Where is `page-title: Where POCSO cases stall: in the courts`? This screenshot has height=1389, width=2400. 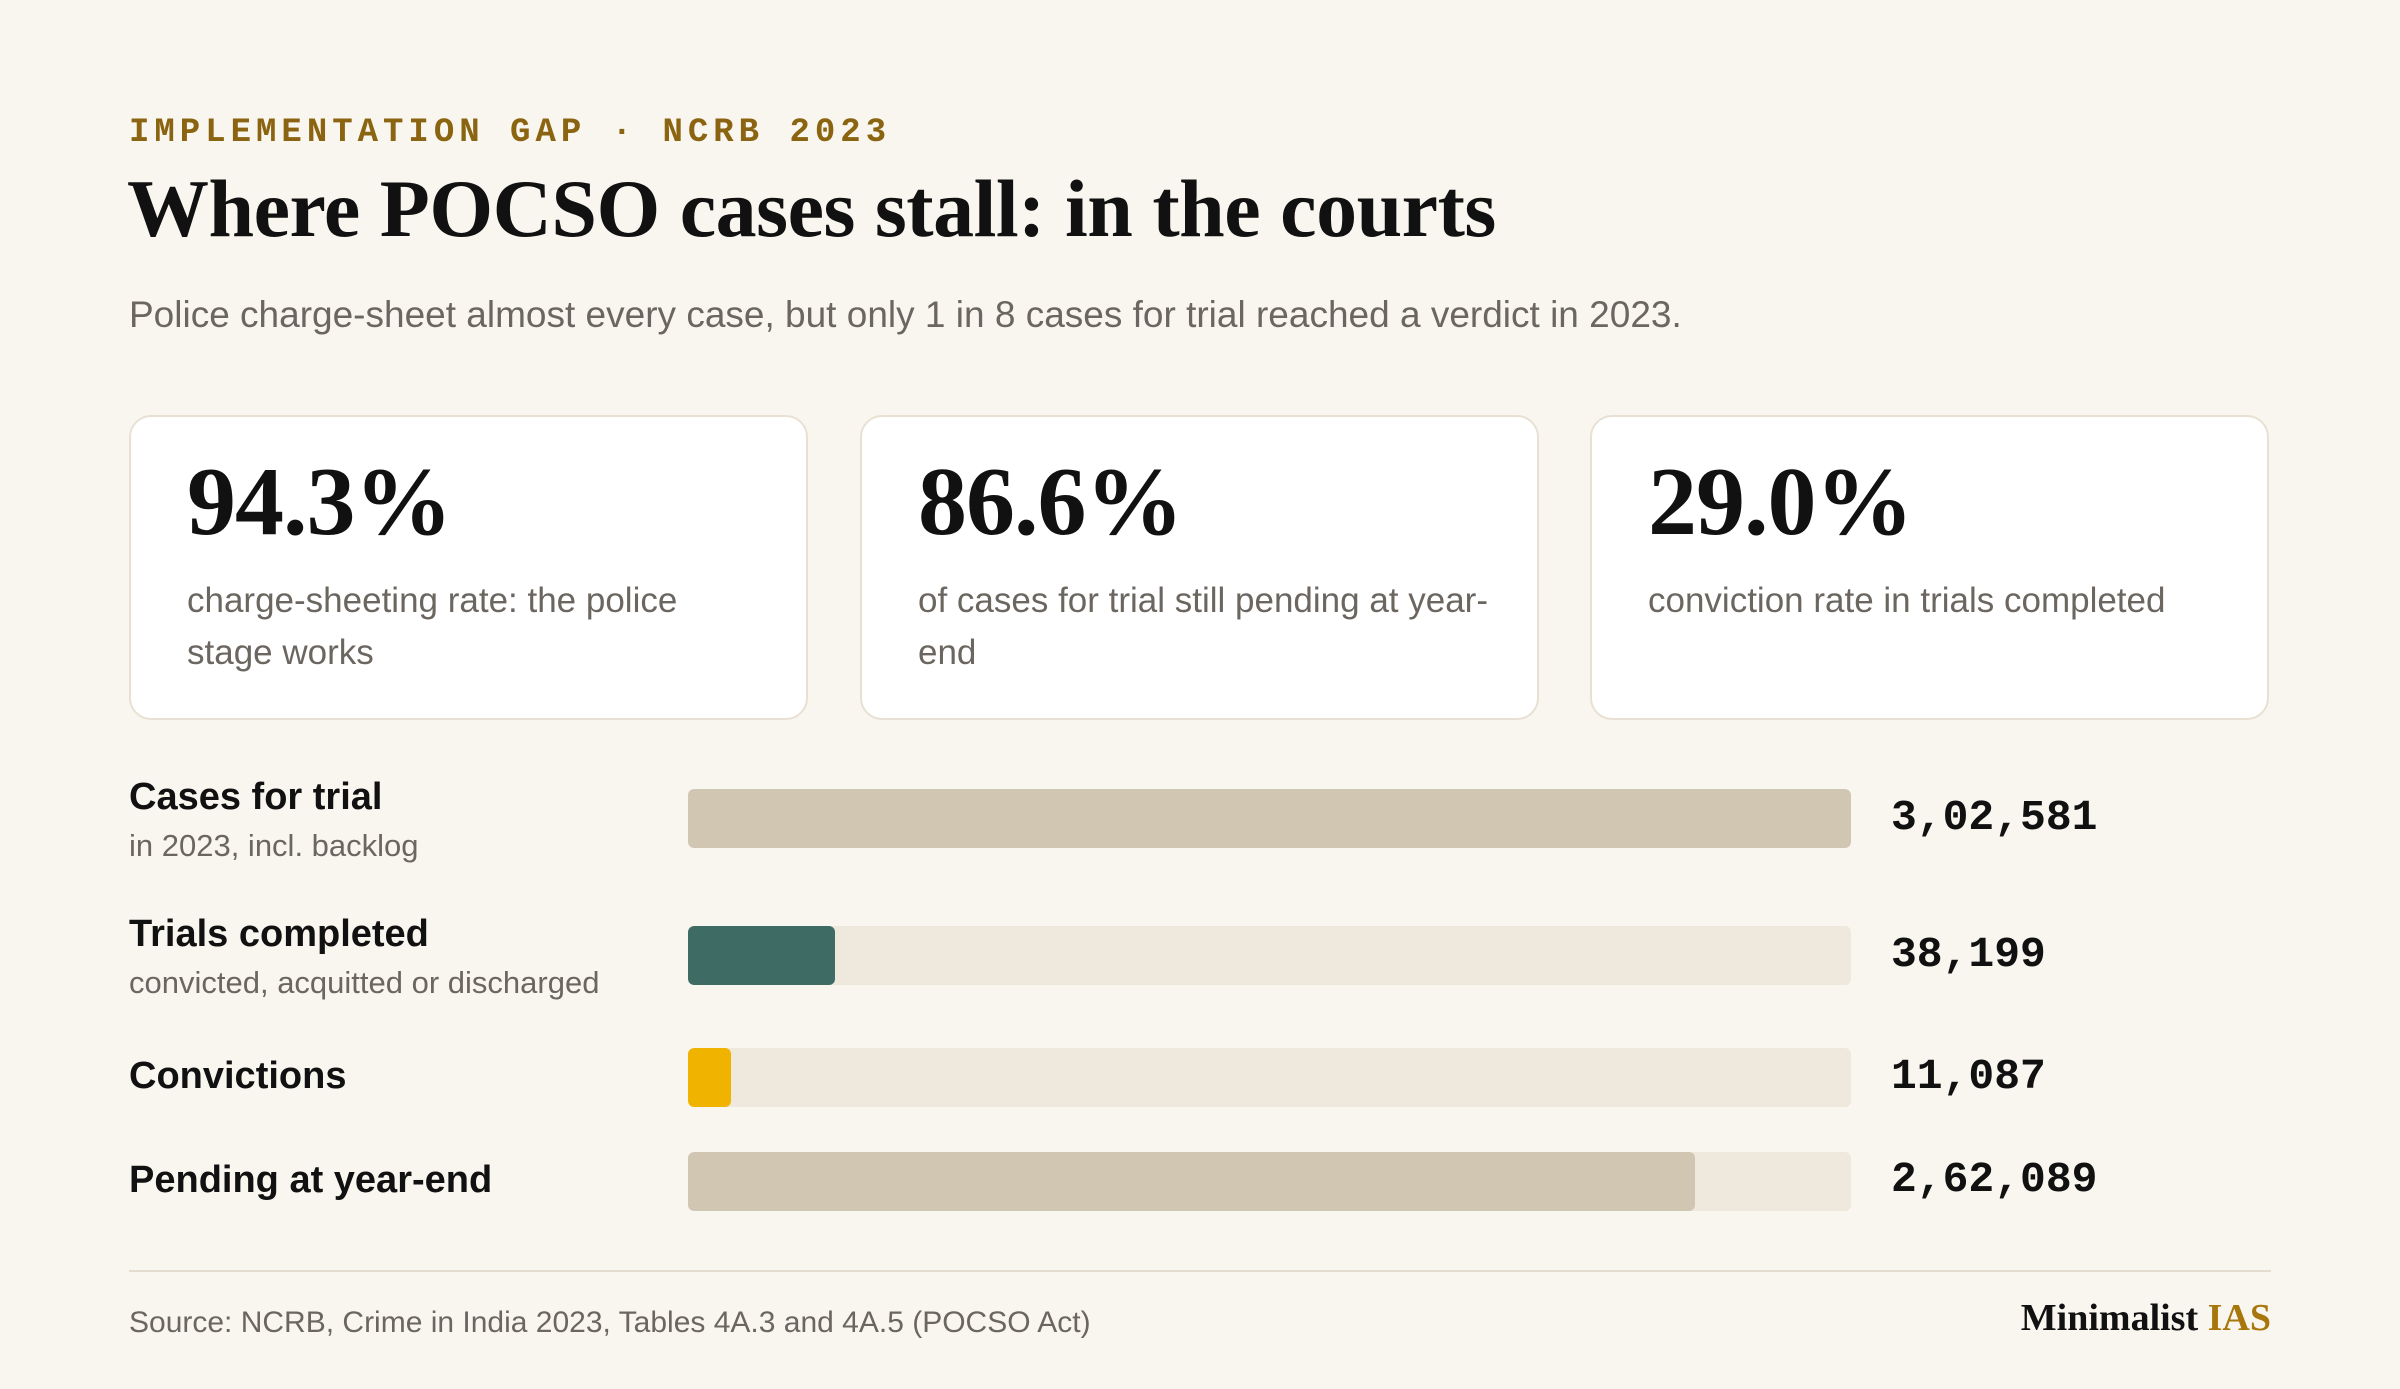 page-title: Where POCSO cases stall: in the courts is located at coordinates (811, 208).